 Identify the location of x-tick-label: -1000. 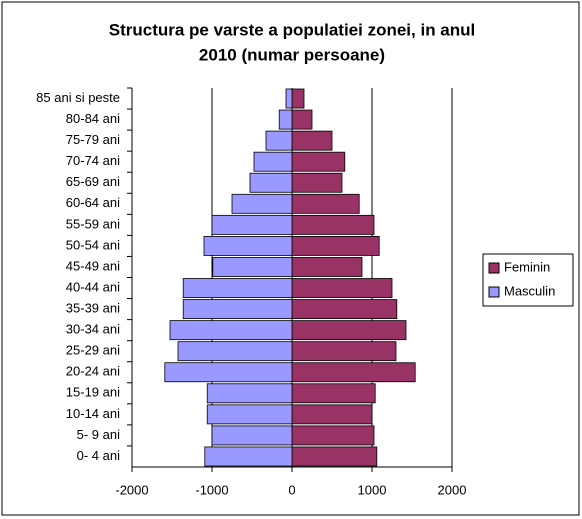
(211, 489).